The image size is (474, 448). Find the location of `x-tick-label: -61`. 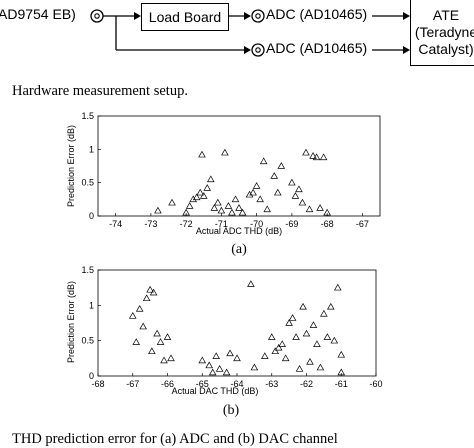

x-tick-label: -61 is located at coordinates (341, 384).